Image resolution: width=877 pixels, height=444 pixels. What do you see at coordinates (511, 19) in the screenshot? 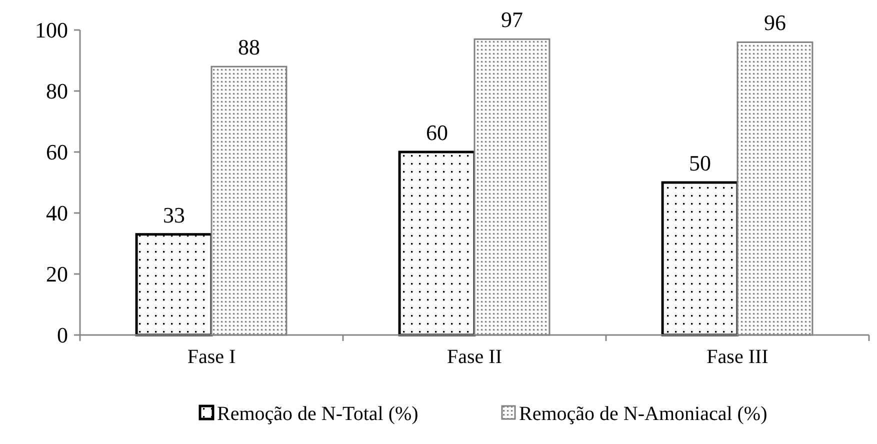
I see `data-label: 97` at bounding box center [511, 19].